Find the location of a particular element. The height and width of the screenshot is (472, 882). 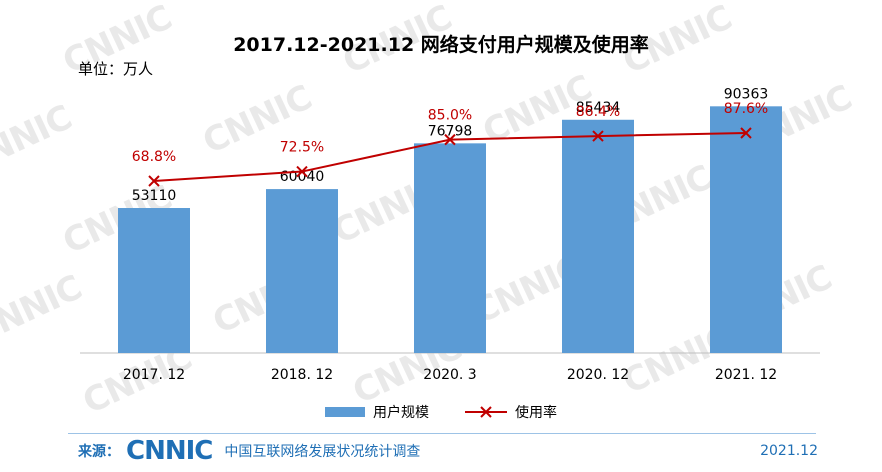

bar-value-label: 76798 is located at coordinates (450, 131).